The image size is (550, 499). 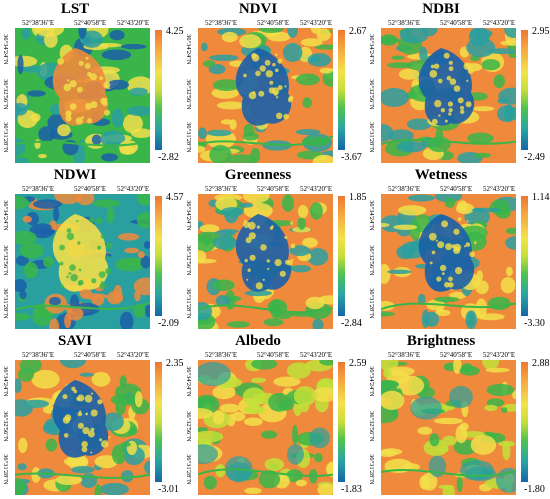 I want to click on color-bar-max: 2.59, so click(x=358, y=363).